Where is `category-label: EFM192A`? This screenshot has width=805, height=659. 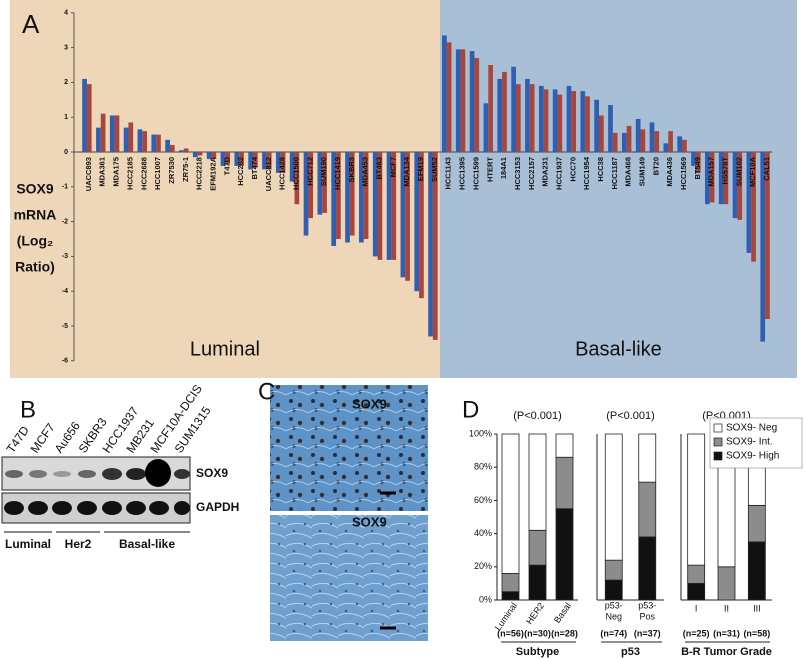 category-label: EFM192A is located at coordinates (212, 173).